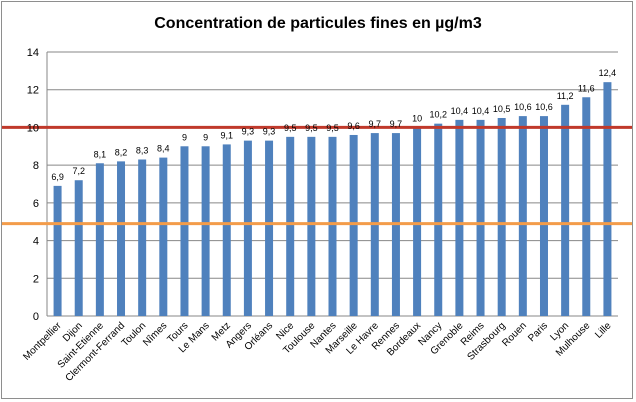  What do you see at coordinates (33, 128) in the screenshot?
I see `y-tick-label: 10` at bounding box center [33, 128].